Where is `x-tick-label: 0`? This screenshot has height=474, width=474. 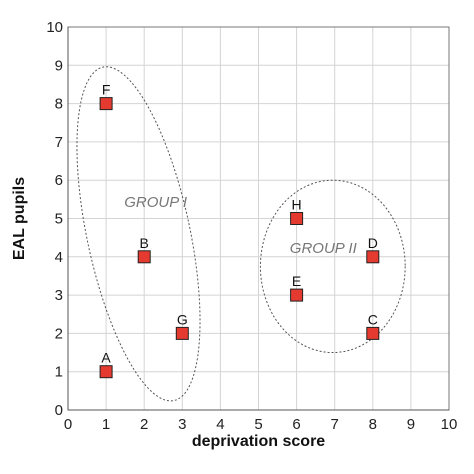
x-tick-label: 0 is located at coordinates (68, 424).